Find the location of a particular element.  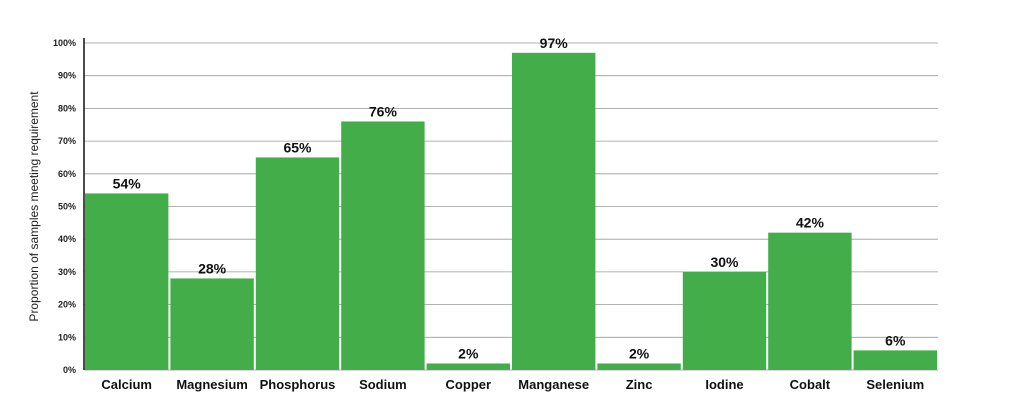

data-label: 65% is located at coordinates (297, 147).